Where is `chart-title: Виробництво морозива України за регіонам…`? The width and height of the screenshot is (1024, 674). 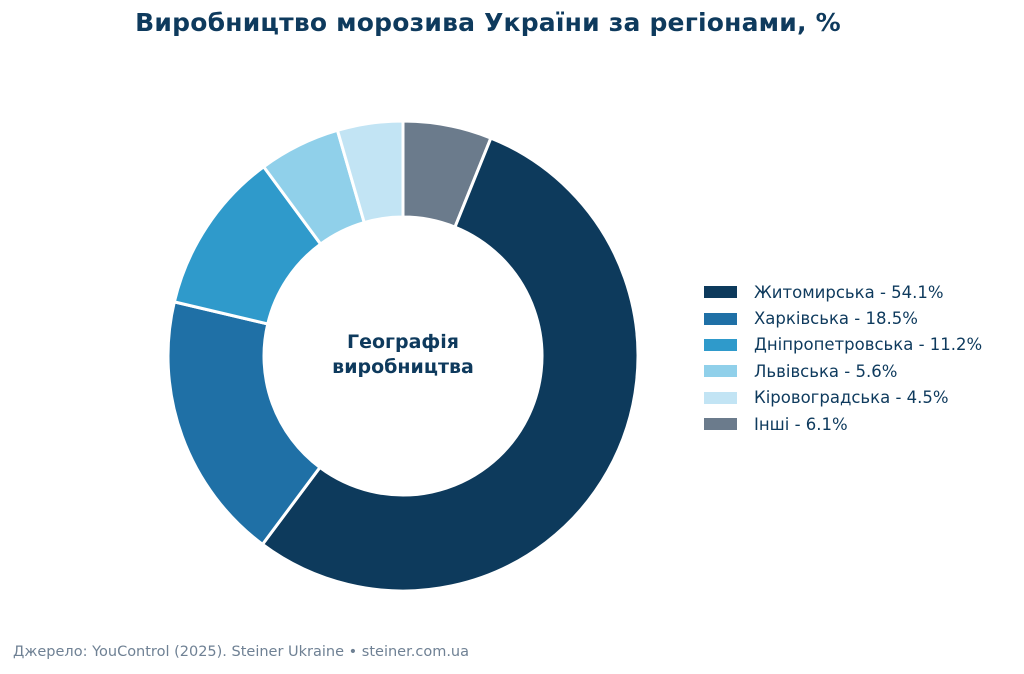
chart-title: Виробництво морозива України за регіонам… is located at coordinates (488, 22).